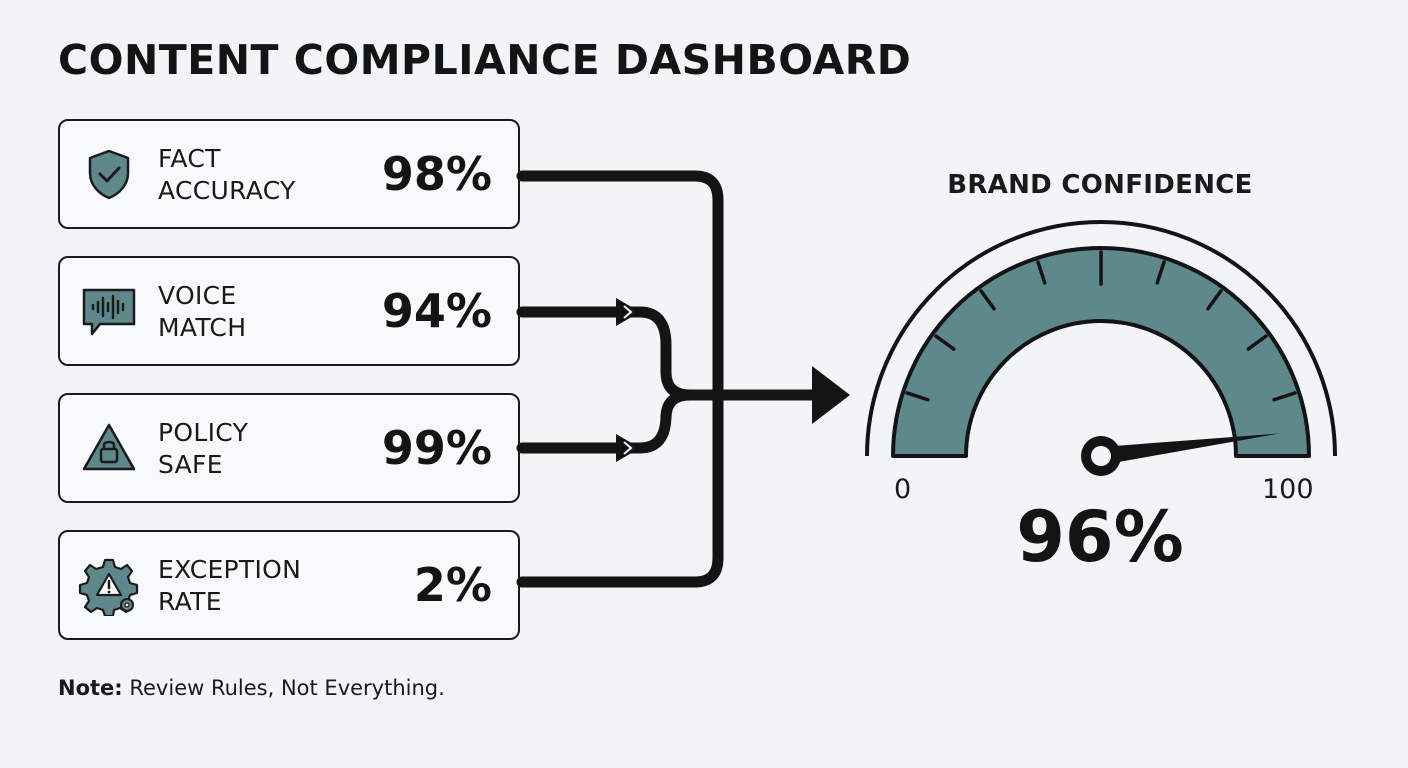 The image size is (1408, 768). I want to click on footer-note: Note: Review Rules, Not Everything., so click(251, 688).